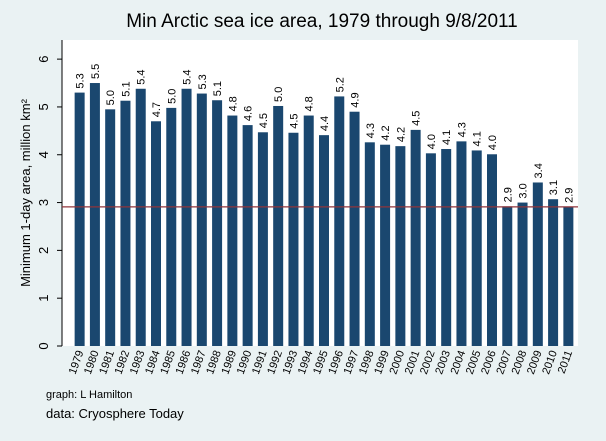 This screenshot has width=606, height=441. I want to click on y-tick-label: 3, so click(43, 202).